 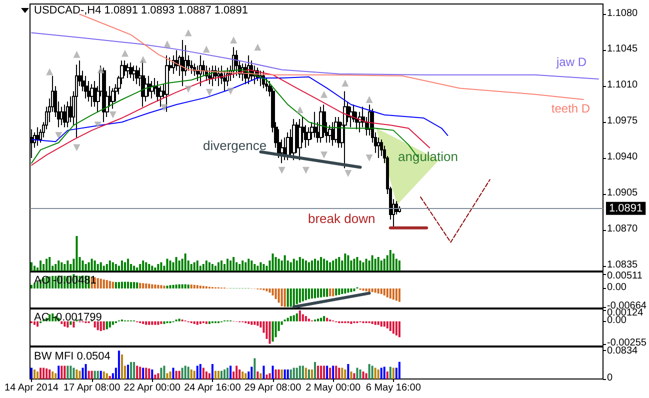 I want to click on ref-line-label: 1.0891, so click(x=626, y=208).